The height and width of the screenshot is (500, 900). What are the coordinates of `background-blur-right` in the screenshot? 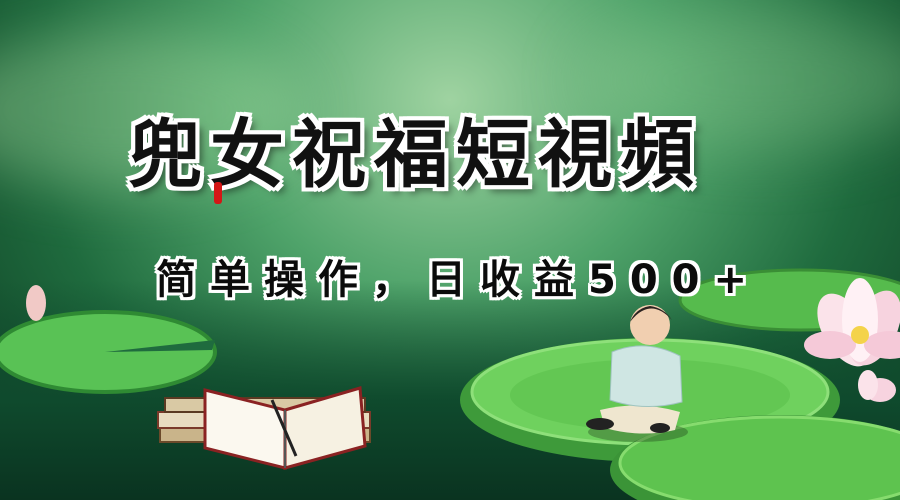 It's located at (740, 80).